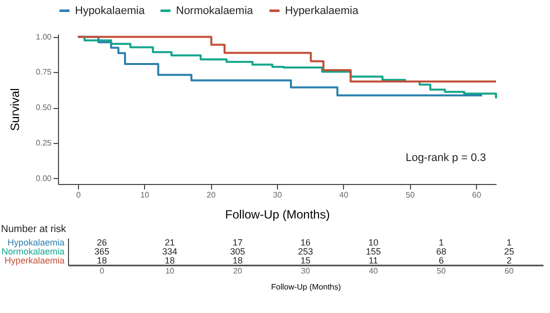 The height and width of the screenshot is (313, 550). I want to click on data-label: 25, so click(509, 251).